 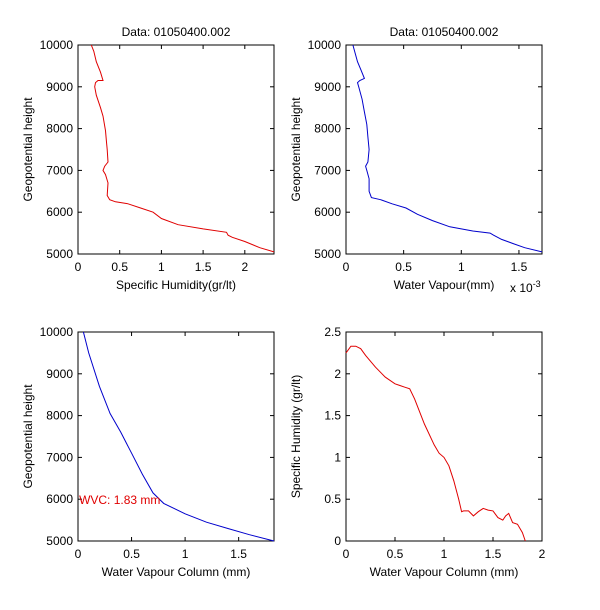 I want to click on y-tick-label: 0, so click(x=337, y=541).